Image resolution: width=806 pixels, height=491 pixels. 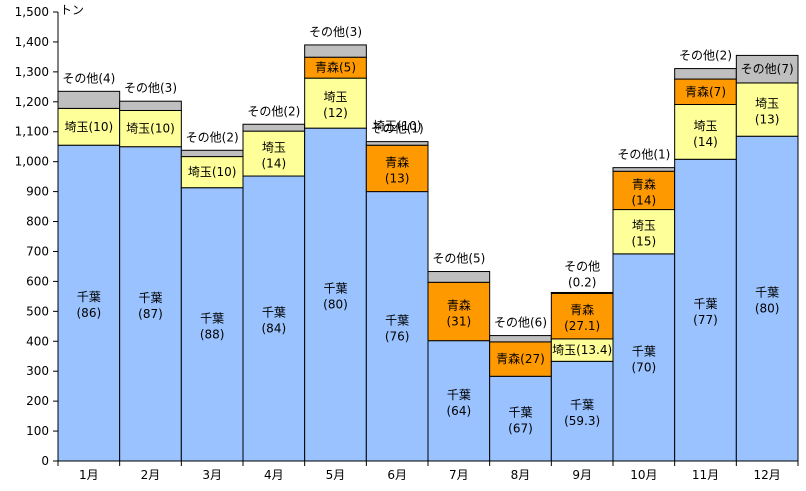 What do you see at coordinates (643, 155) in the screenshot?
I see `label-sonota: その他(1)` at bounding box center [643, 155].